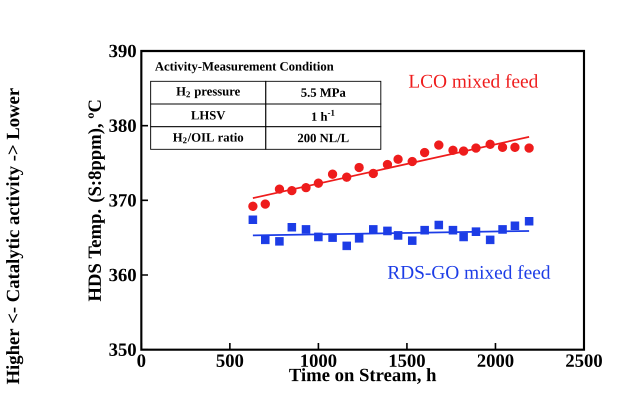 Image resolution: width=622 pixels, height=419 pixels. I want to click on annotation: Activity-Measurement Condition, so click(244, 68).